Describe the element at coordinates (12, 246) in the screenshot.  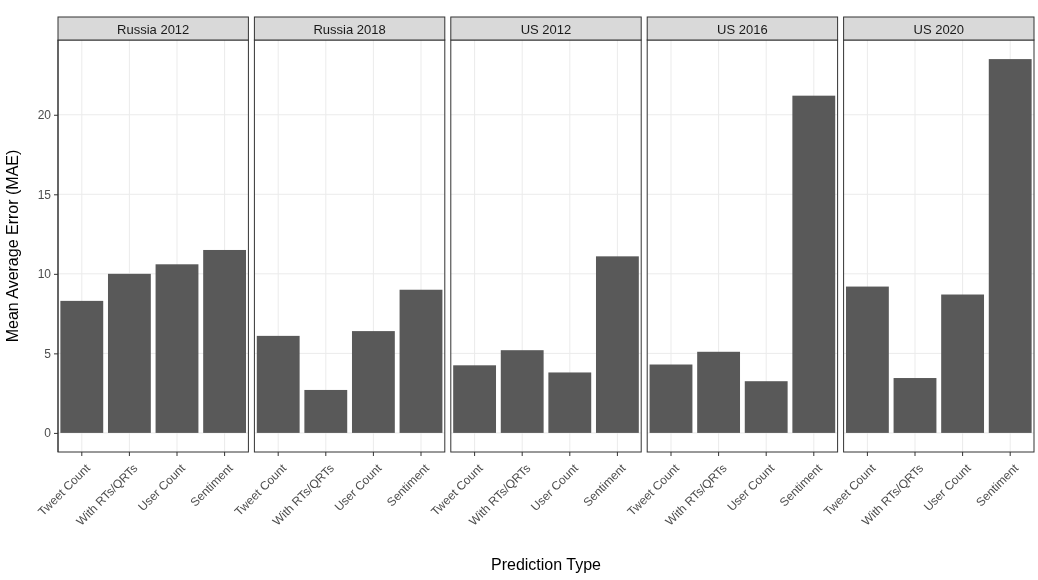
I see `y-axis-title: Mean Average Error (MAE)` at that location.